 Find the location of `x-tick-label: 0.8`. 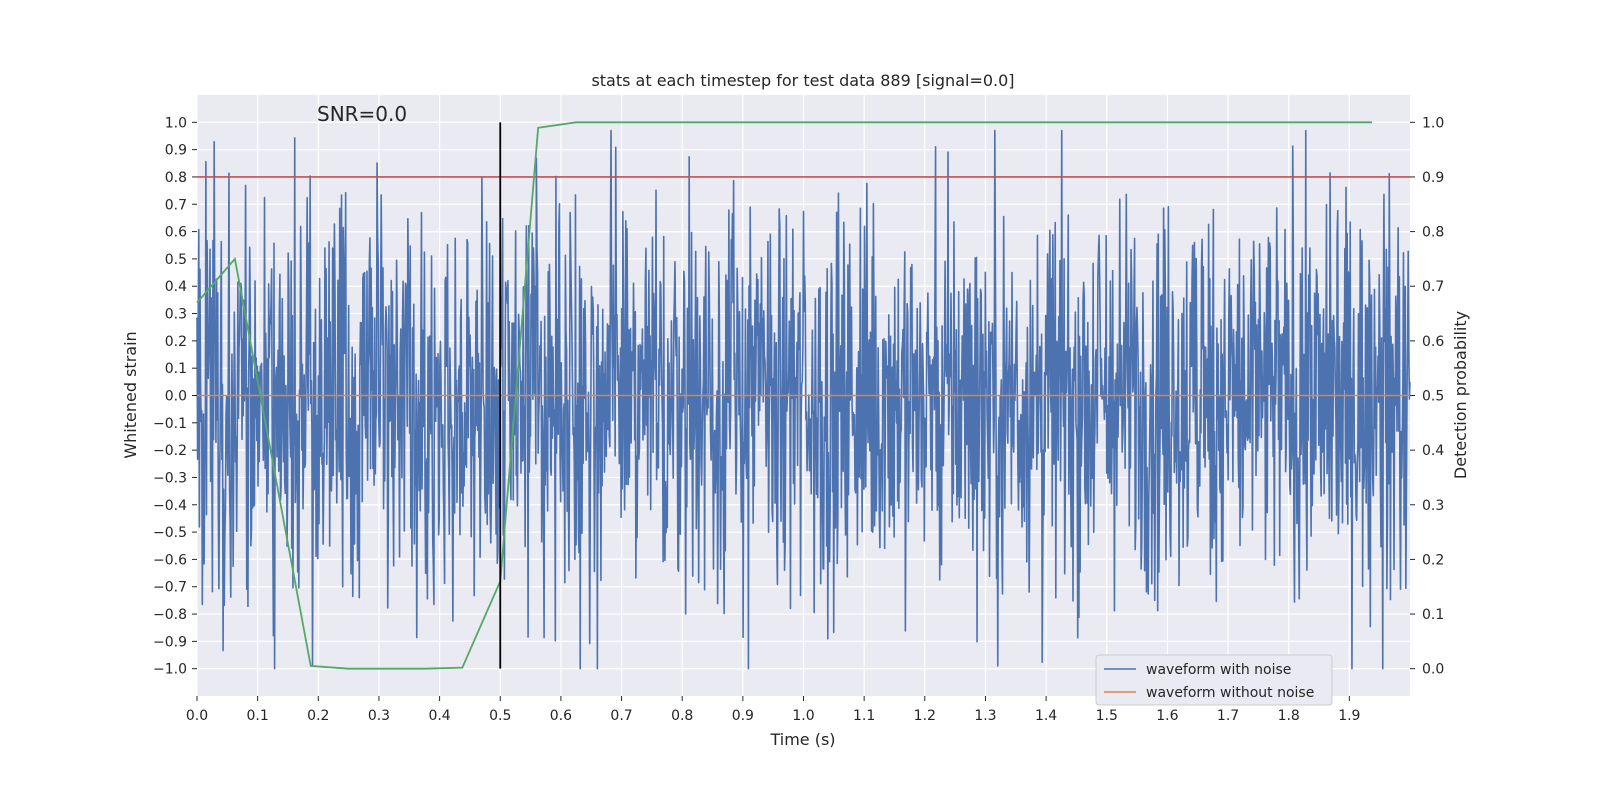

x-tick-label: 0.8 is located at coordinates (682, 716).